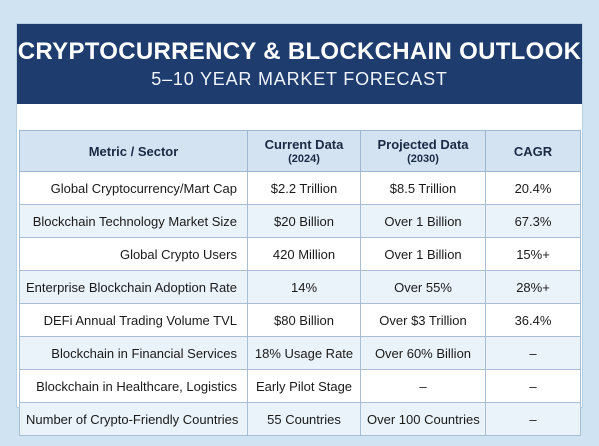 Image resolution: width=599 pixels, height=446 pixels. I want to click on column-header-metric: Metric / Sector, so click(133, 151).